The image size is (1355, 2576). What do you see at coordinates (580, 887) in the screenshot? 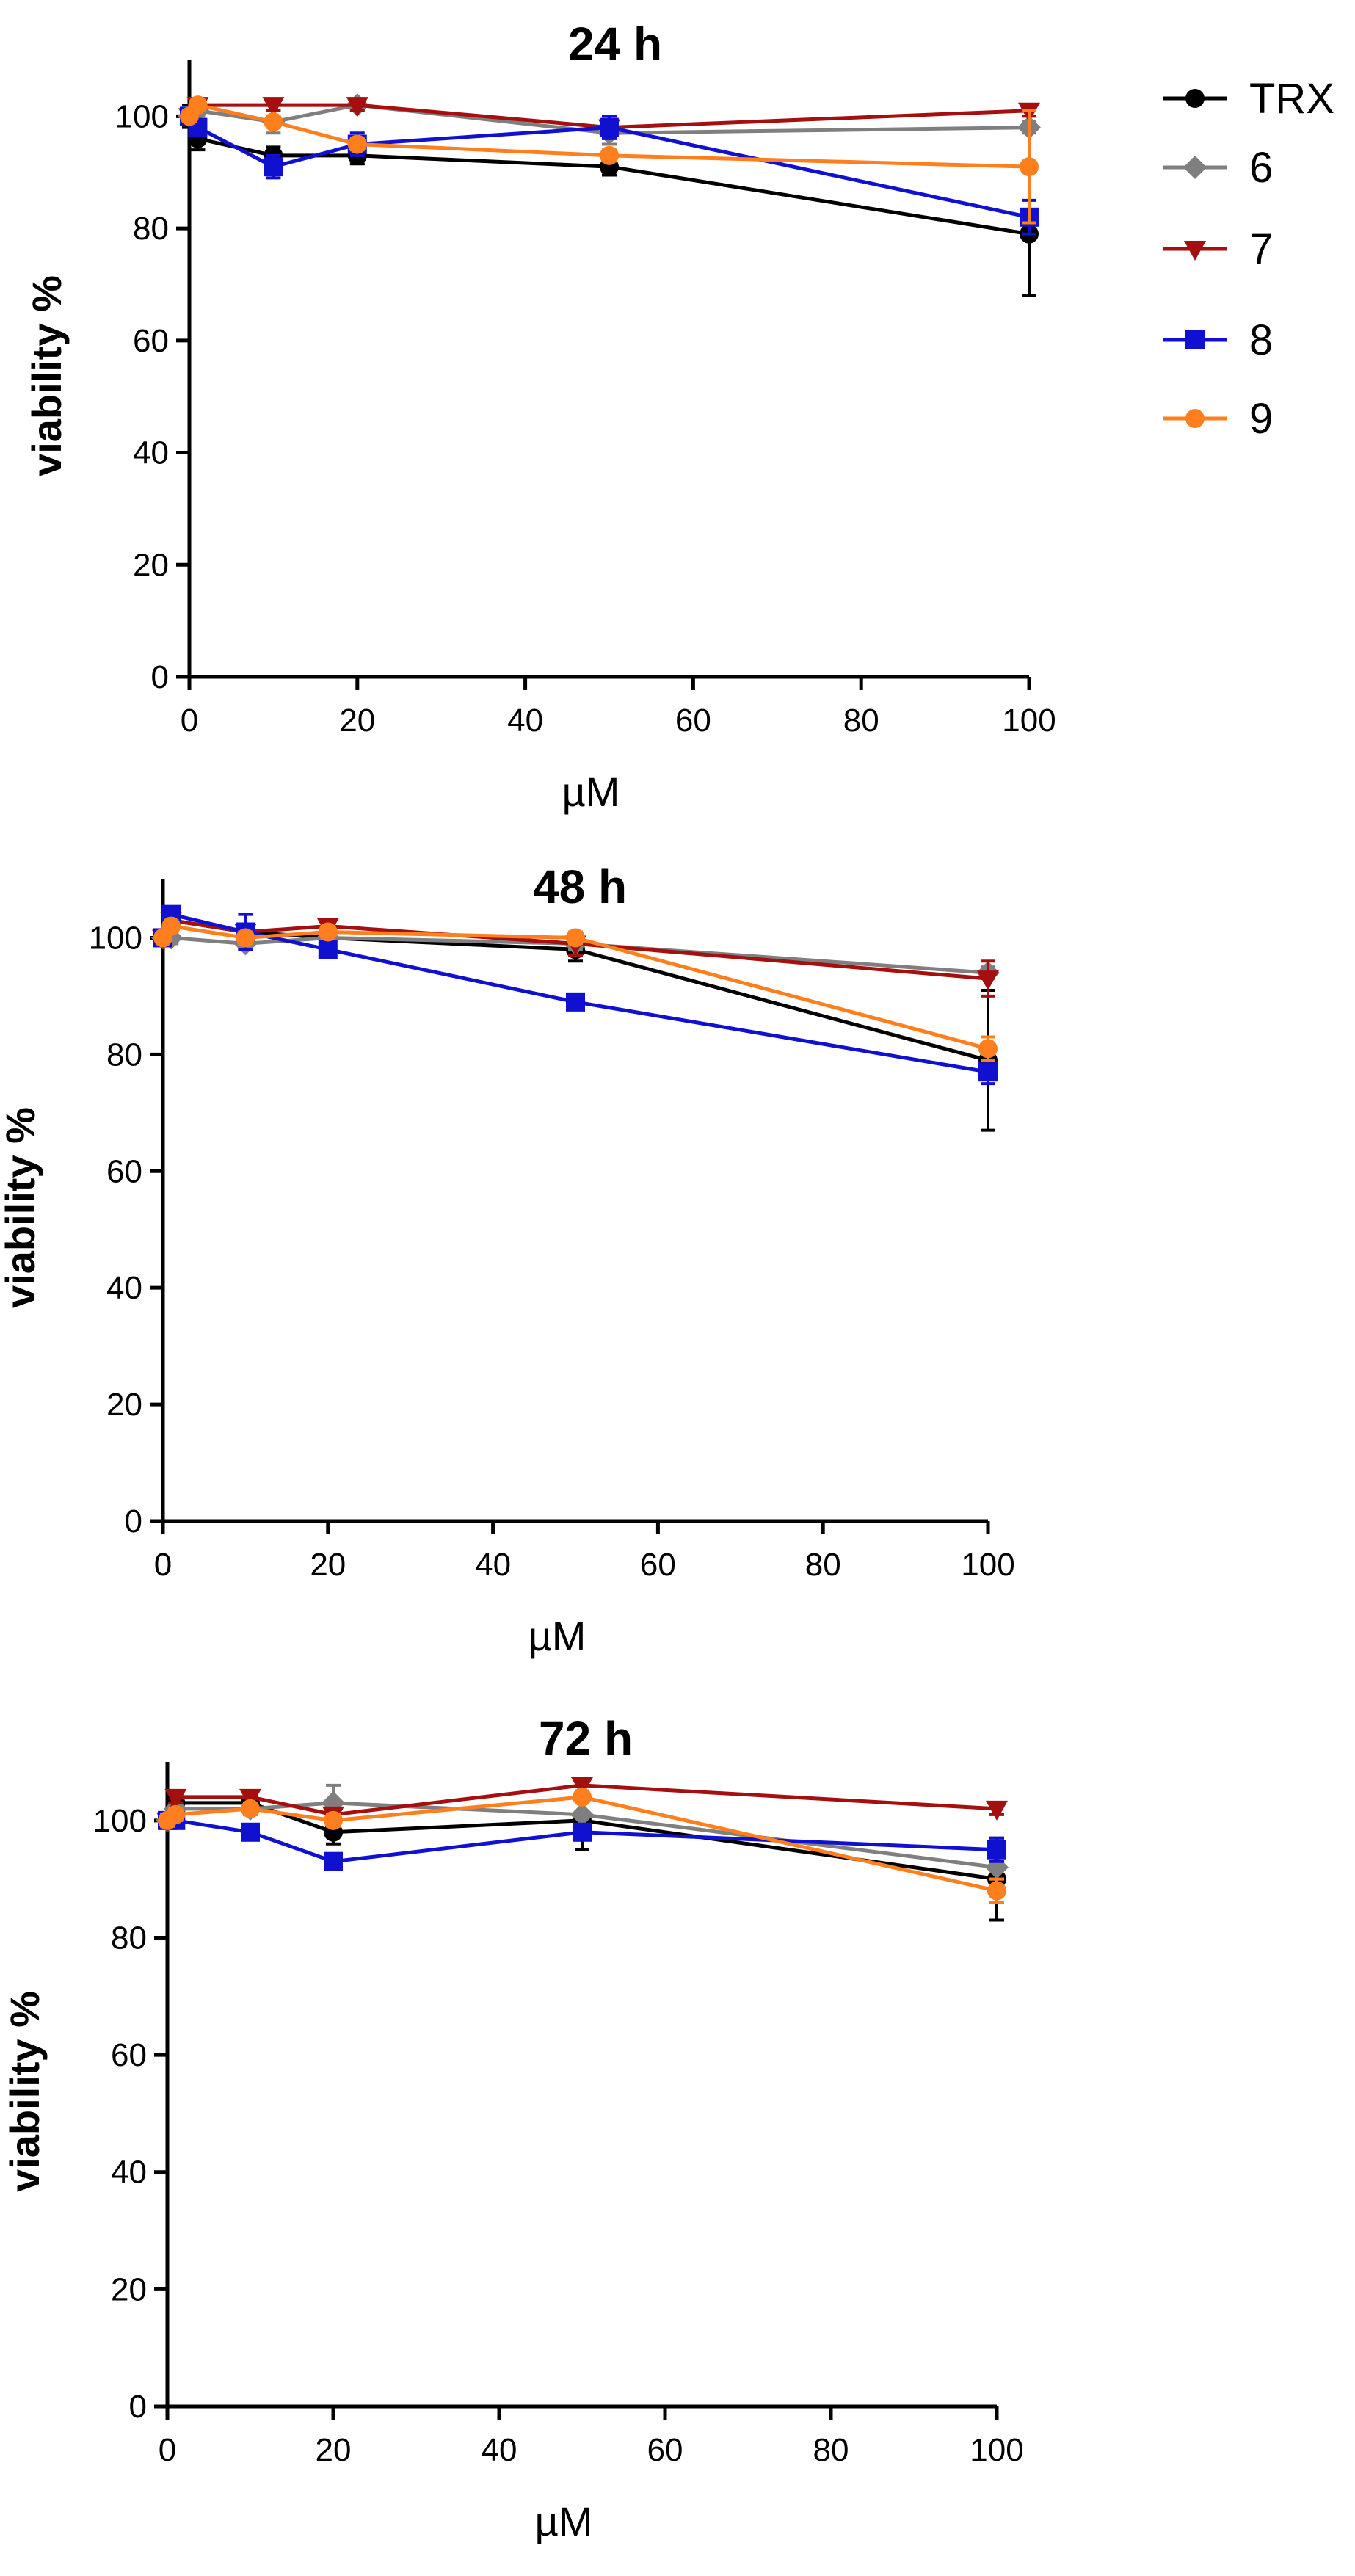
I see `chart-title: 48 h` at bounding box center [580, 887].